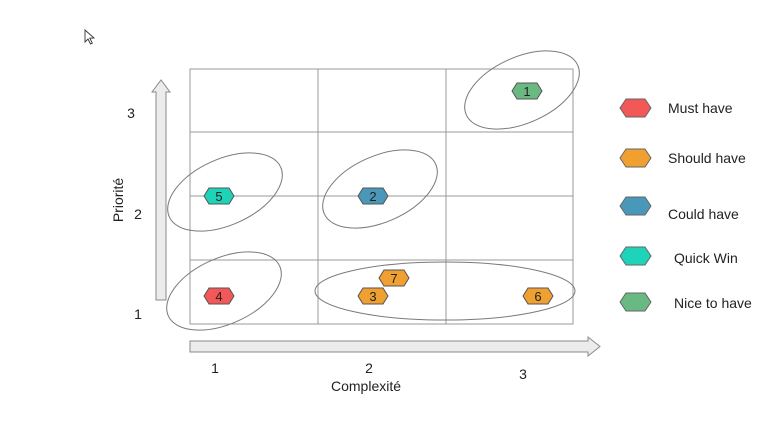 This screenshot has height=433, width=768. I want to click on item-1-hexagon, so click(527, 91).